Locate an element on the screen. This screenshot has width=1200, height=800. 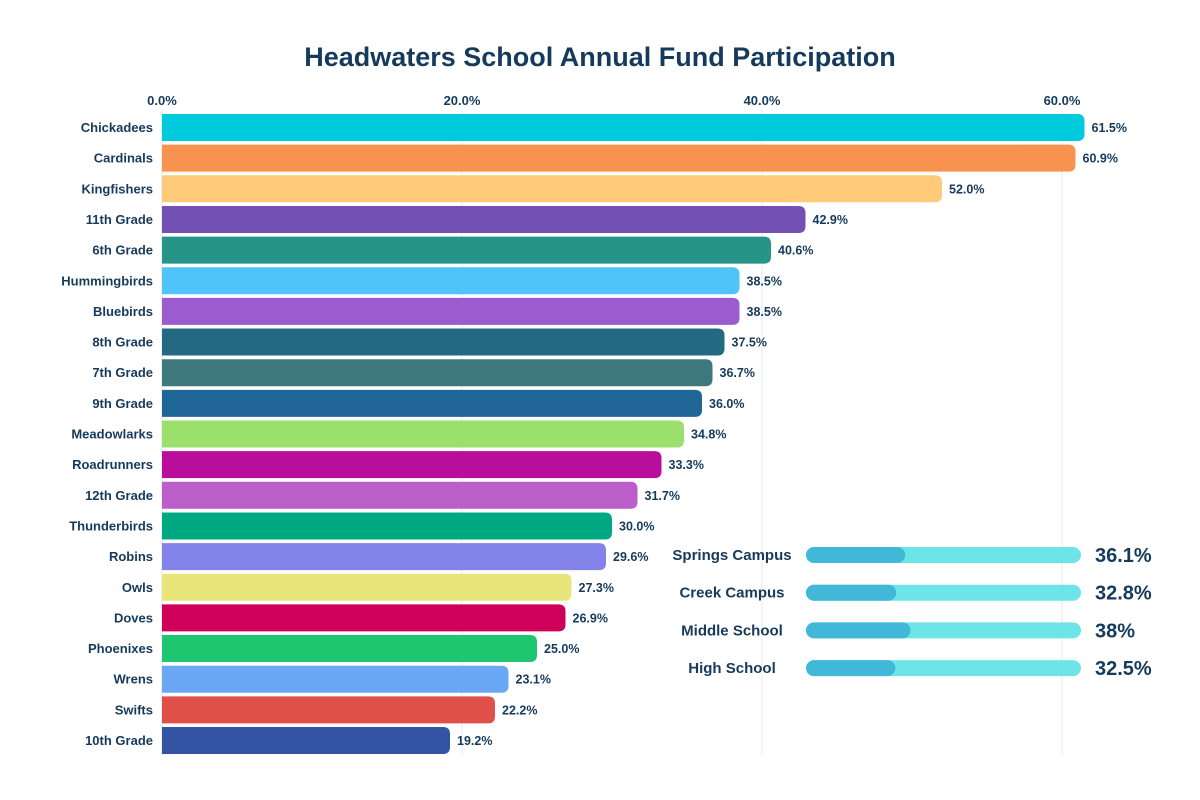
category-label: Bluebirds is located at coordinates (123, 311).